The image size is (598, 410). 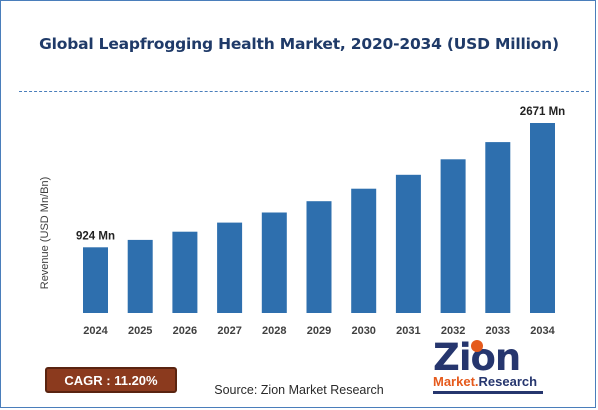 What do you see at coordinates (364, 250) in the screenshot?
I see `bar-2030` at bounding box center [364, 250].